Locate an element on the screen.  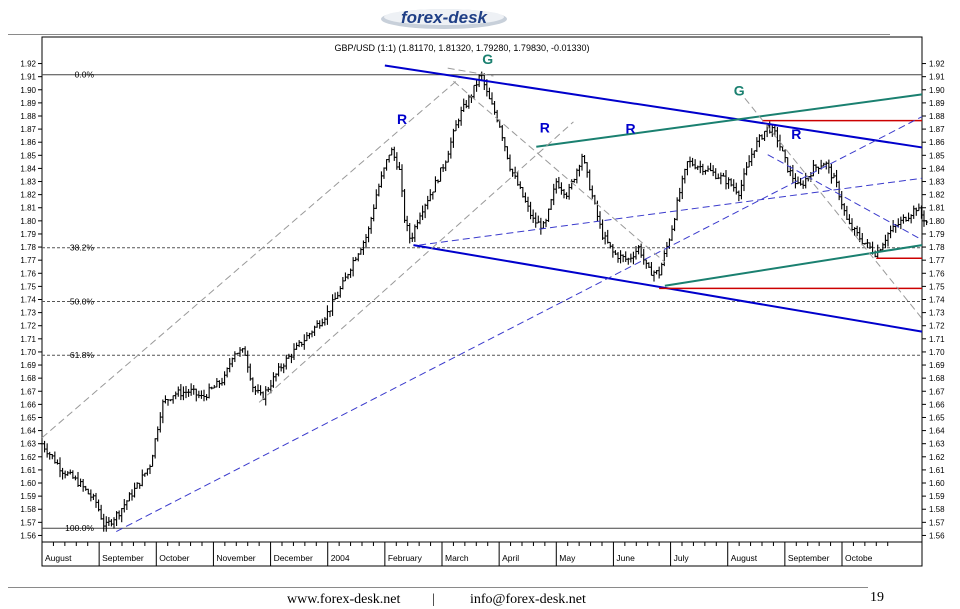
y-tick-label-left: 1.70 is located at coordinates (28, 352).